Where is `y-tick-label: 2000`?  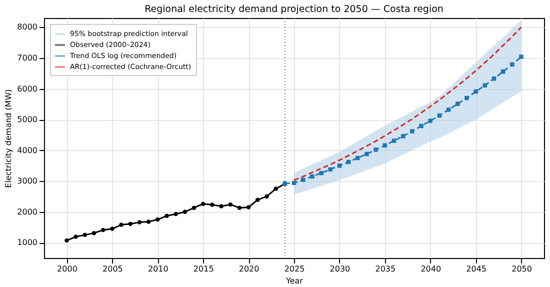
y-tick-label: 2000 is located at coordinates (27, 211).